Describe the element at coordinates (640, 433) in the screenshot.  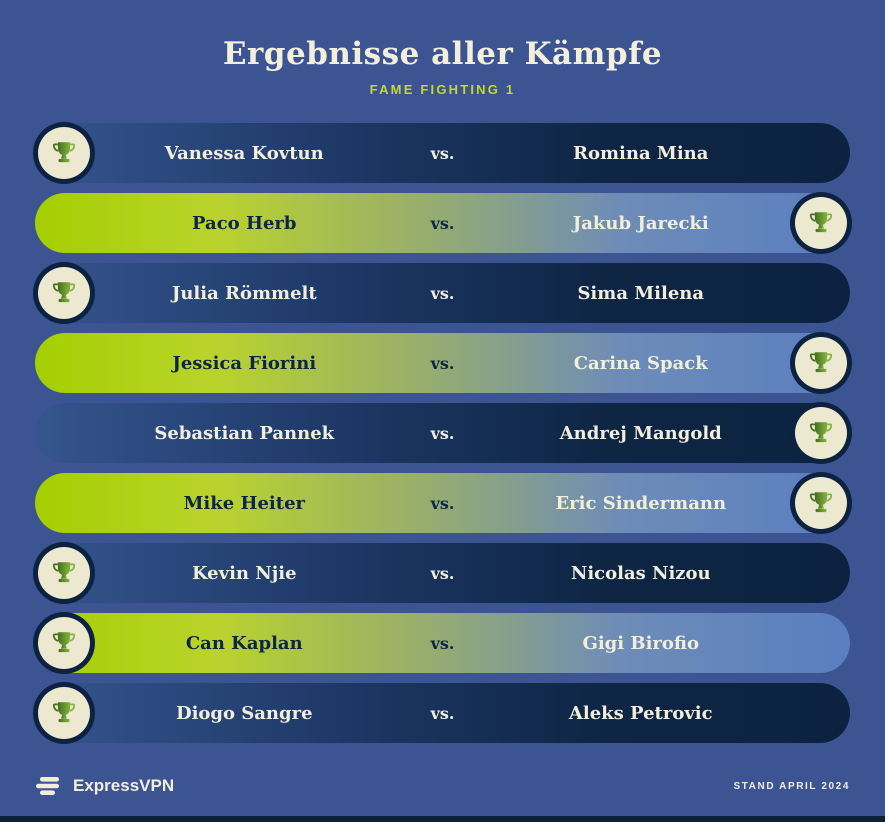
I see `fighter2-name: Andrej Mangold` at that location.